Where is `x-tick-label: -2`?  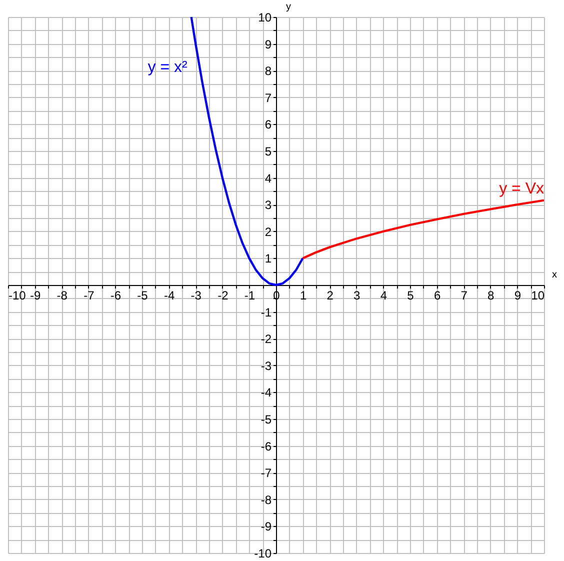 x-tick-label: -2 is located at coordinates (223, 295).